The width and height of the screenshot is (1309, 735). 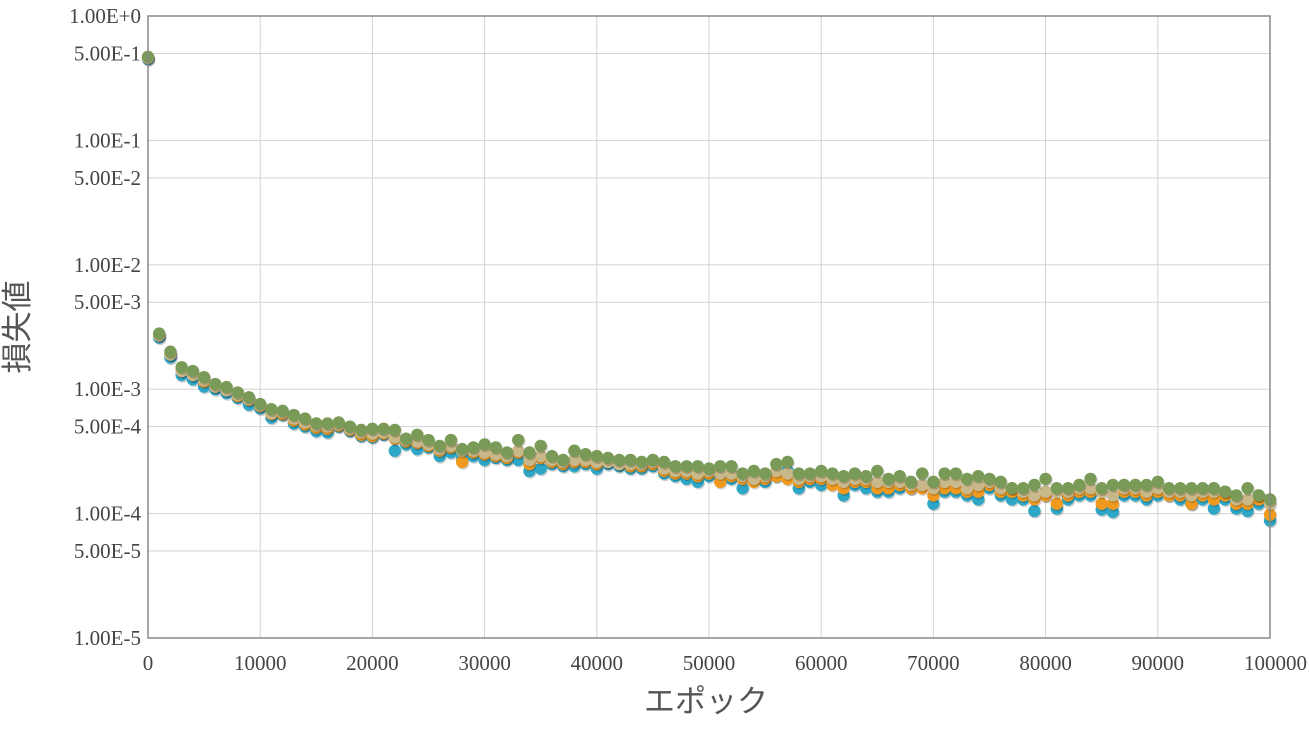 What do you see at coordinates (933, 663) in the screenshot?
I see `x-tick-label: 70000` at bounding box center [933, 663].